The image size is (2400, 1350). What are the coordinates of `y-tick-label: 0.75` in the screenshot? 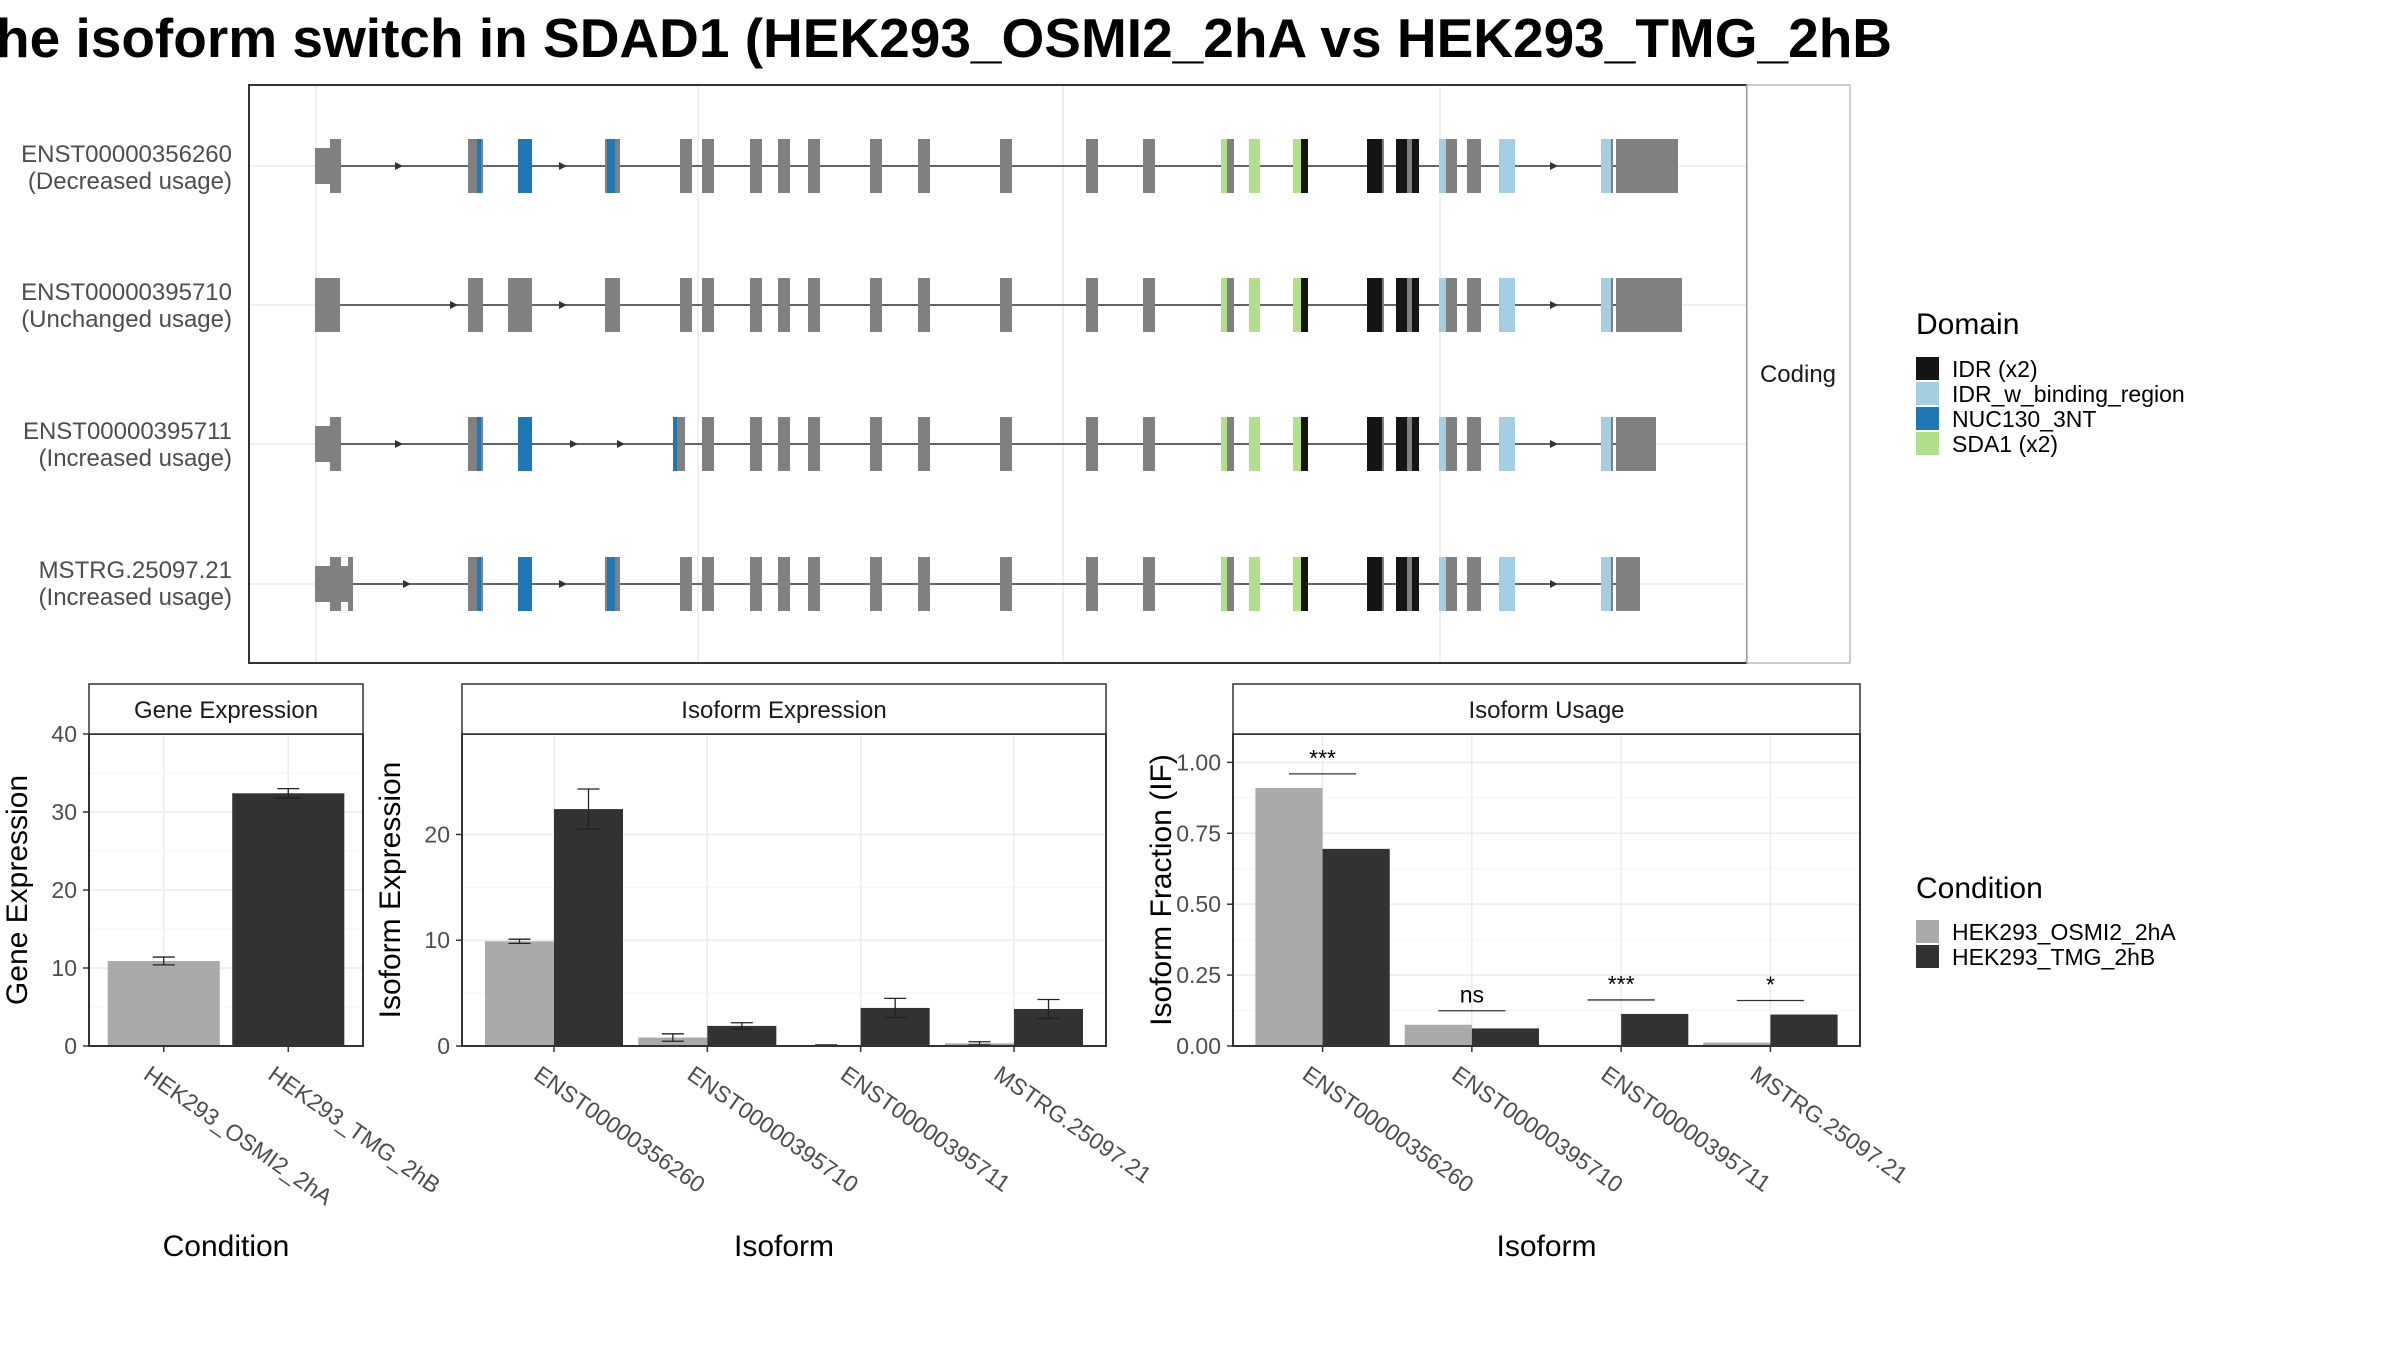 It's located at (1198, 833).